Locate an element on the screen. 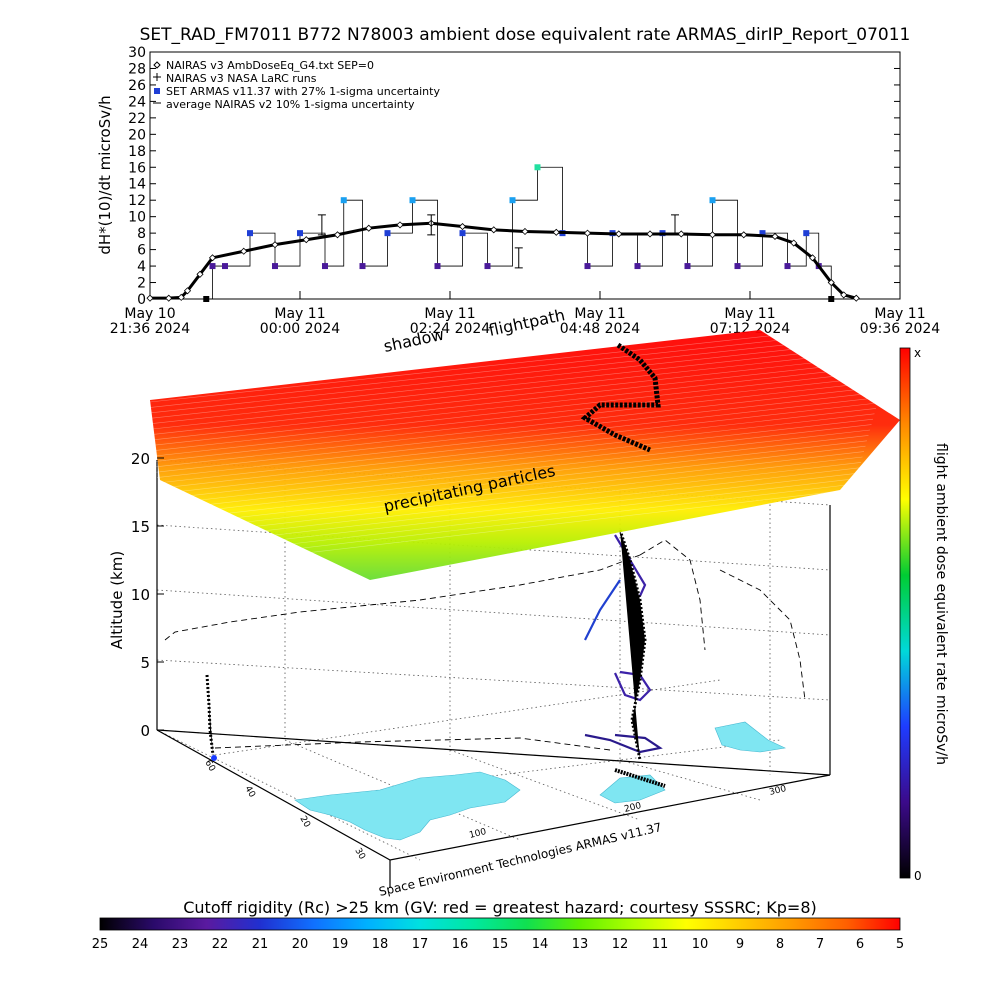 Image resolution: width=1000 pixels, height=1000 pixels. larc-series is located at coordinates (498, 241).